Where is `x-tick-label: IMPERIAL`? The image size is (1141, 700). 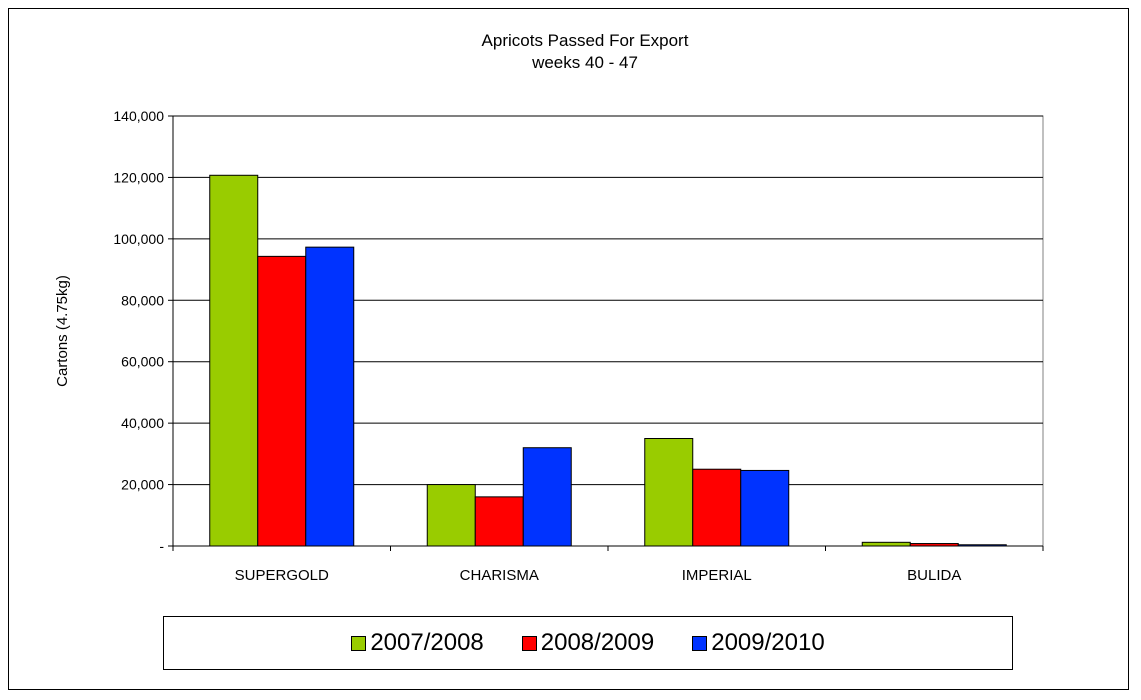 x-tick-label: IMPERIAL is located at coordinates (717, 575).